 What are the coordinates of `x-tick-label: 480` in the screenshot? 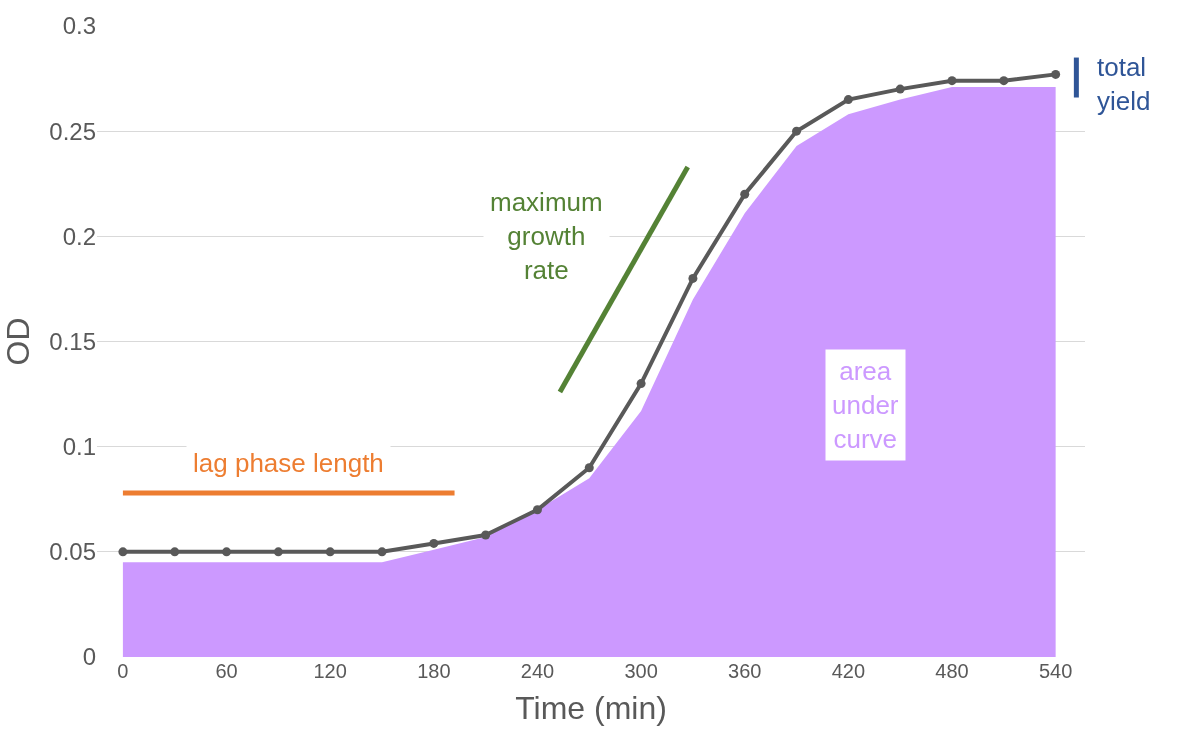 It's located at (952, 671).